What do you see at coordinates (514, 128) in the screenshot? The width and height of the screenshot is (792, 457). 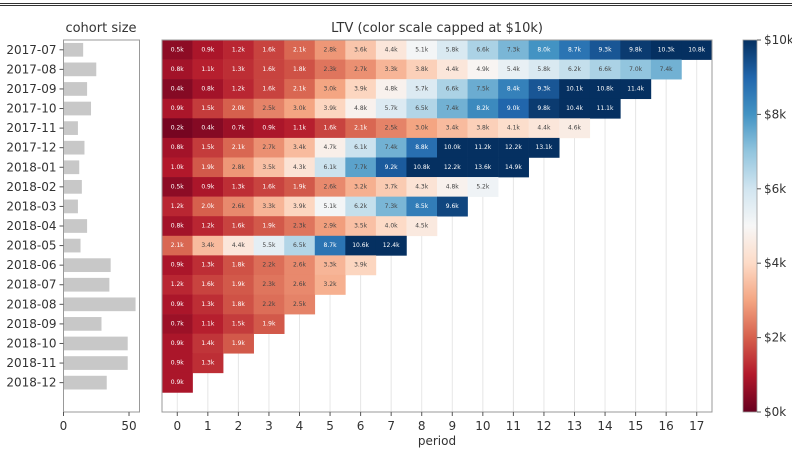 I see `heatmap-cell-label: 4.1k` at bounding box center [514, 128].